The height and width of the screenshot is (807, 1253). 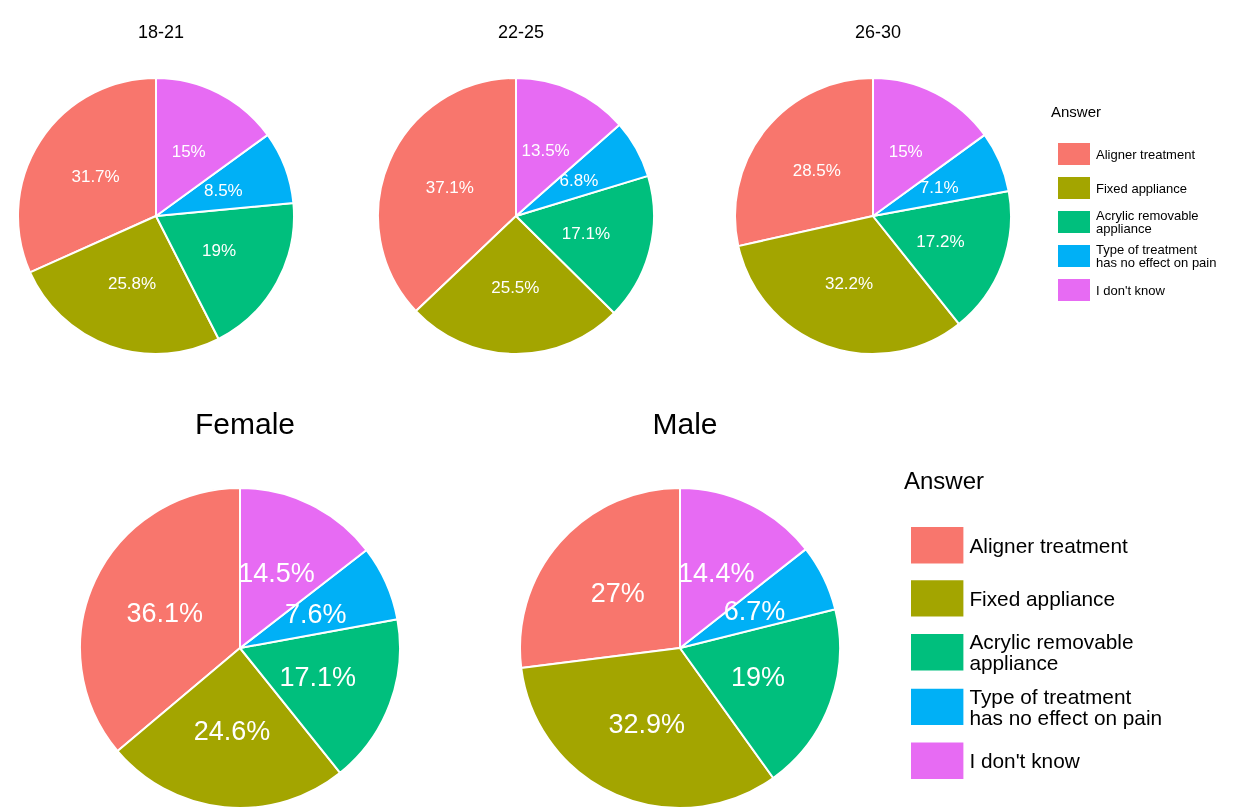 I want to click on data-label: 25.8%, so click(x=132, y=284).